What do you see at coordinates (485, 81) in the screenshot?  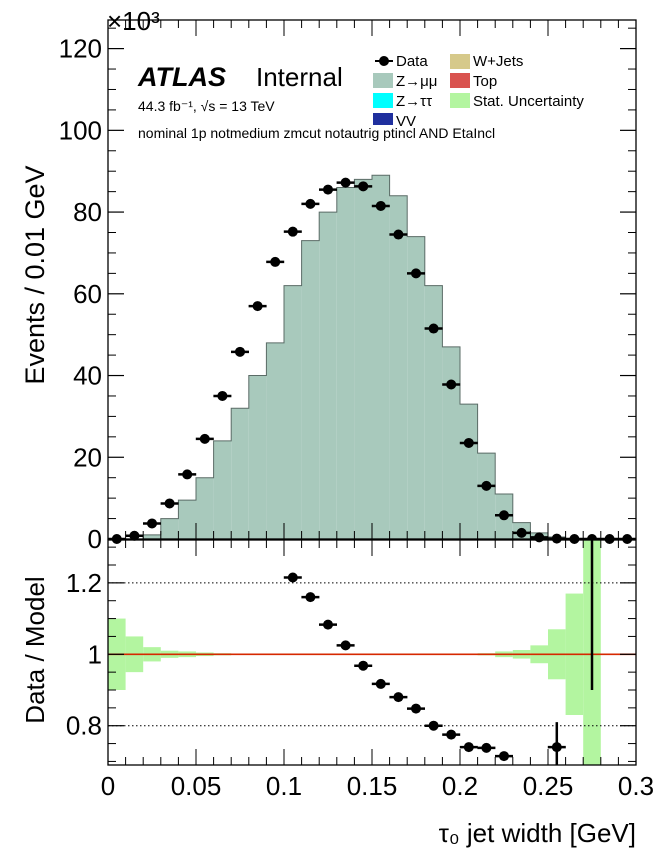 I see `legend-label: Top` at bounding box center [485, 81].